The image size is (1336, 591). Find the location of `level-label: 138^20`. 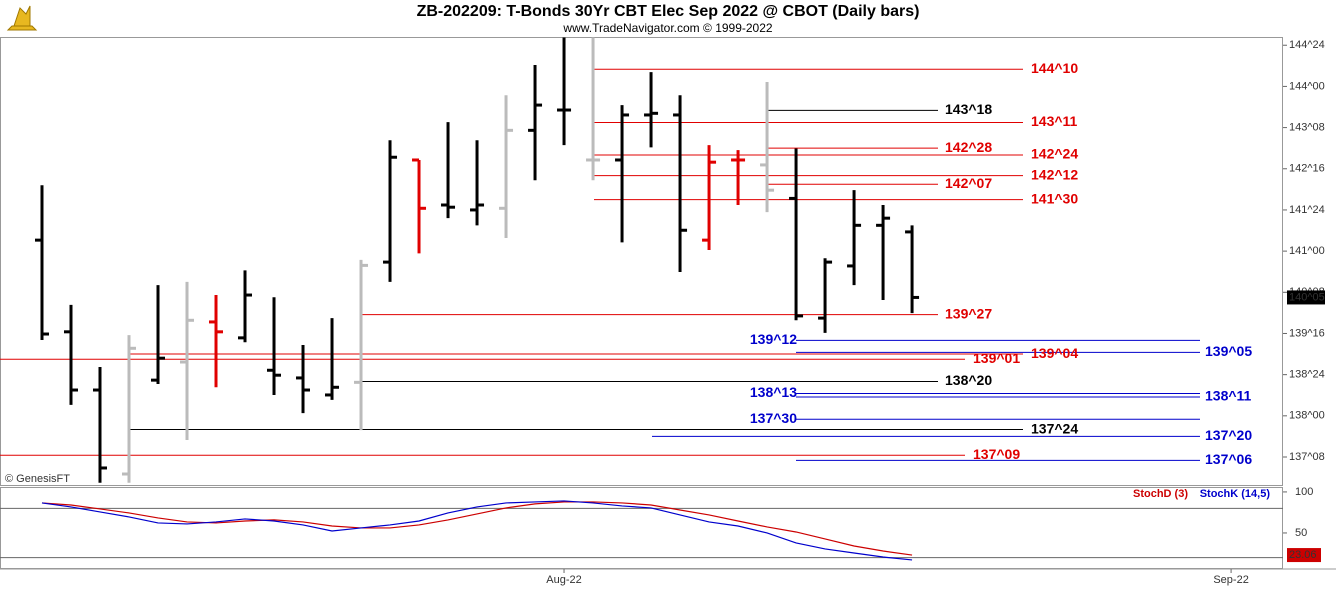

level-label: 138^20 is located at coordinates (968, 380).